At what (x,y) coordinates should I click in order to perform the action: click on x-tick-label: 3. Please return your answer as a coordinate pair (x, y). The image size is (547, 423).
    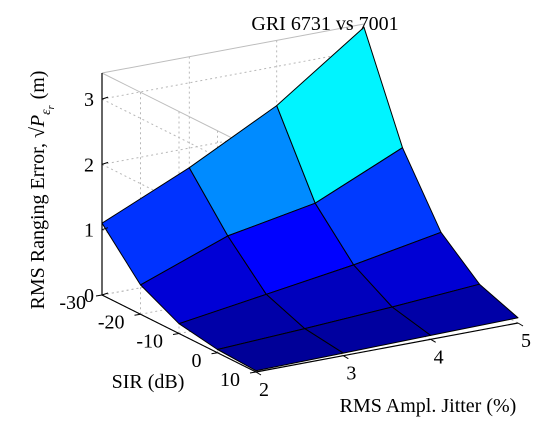
    Looking at the image, I should click on (351, 374).